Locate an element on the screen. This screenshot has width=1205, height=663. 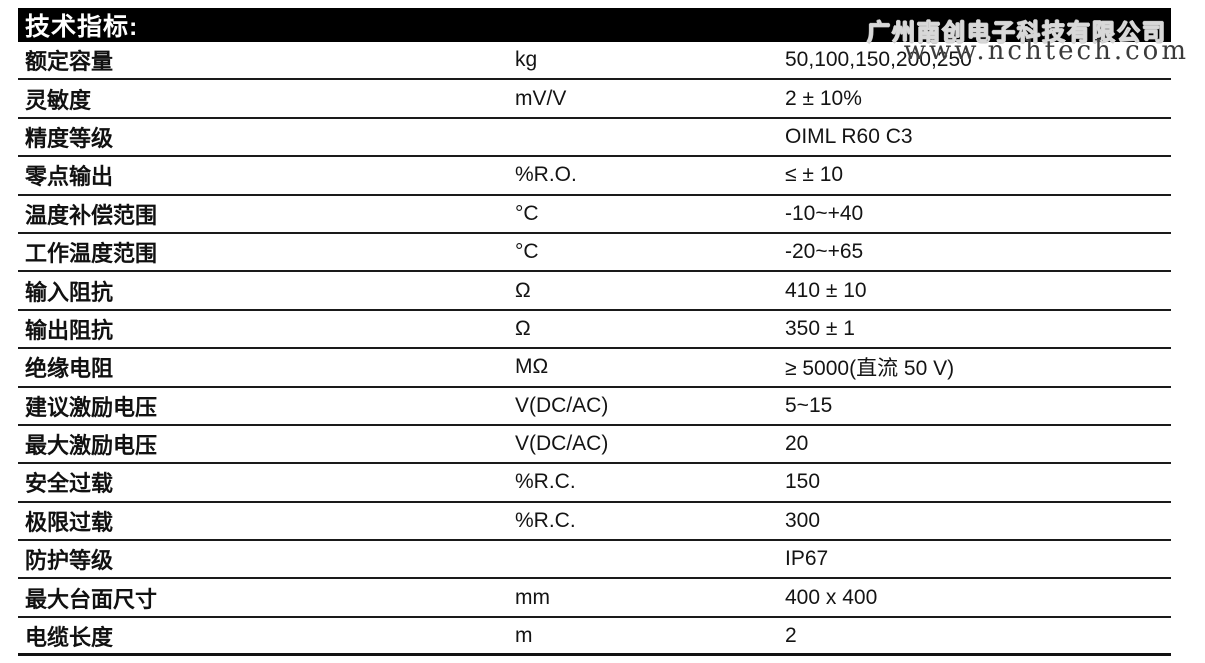
param-name-cell: 绝缘电阻 is located at coordinates (69, 369).